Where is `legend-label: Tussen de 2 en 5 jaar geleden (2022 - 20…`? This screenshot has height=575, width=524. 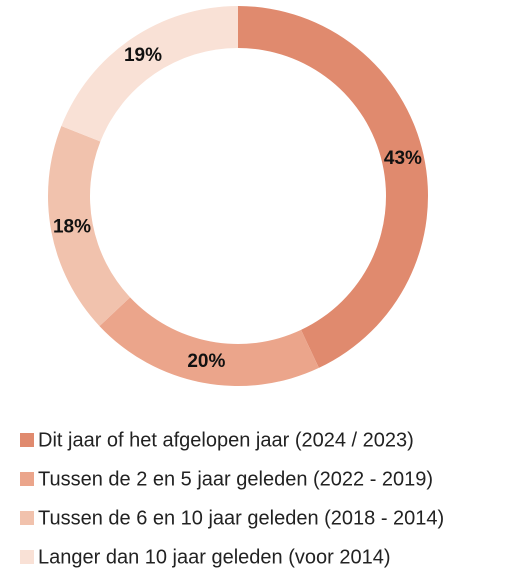
legend-label: Tussen de 2 en 5 jaar geleden (2022 - 20… is located at coordinates (235, 479).